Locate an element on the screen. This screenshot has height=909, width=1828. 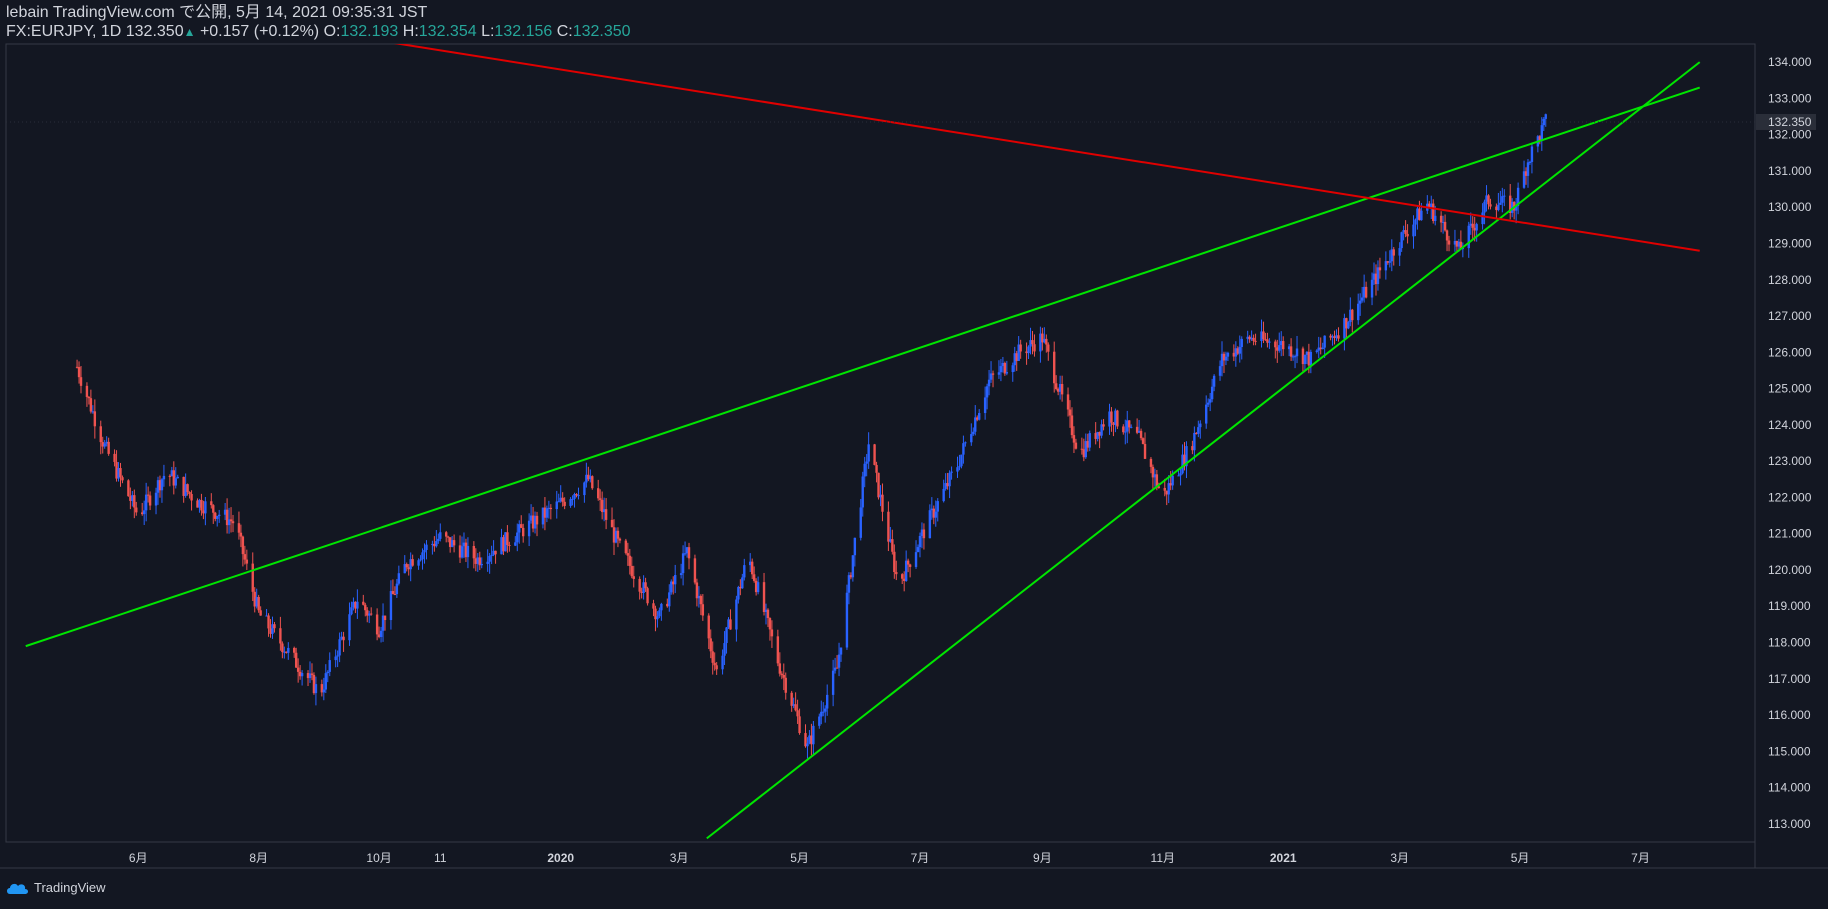
time-tick-label: 7月 is located at coordinates (920, 858).